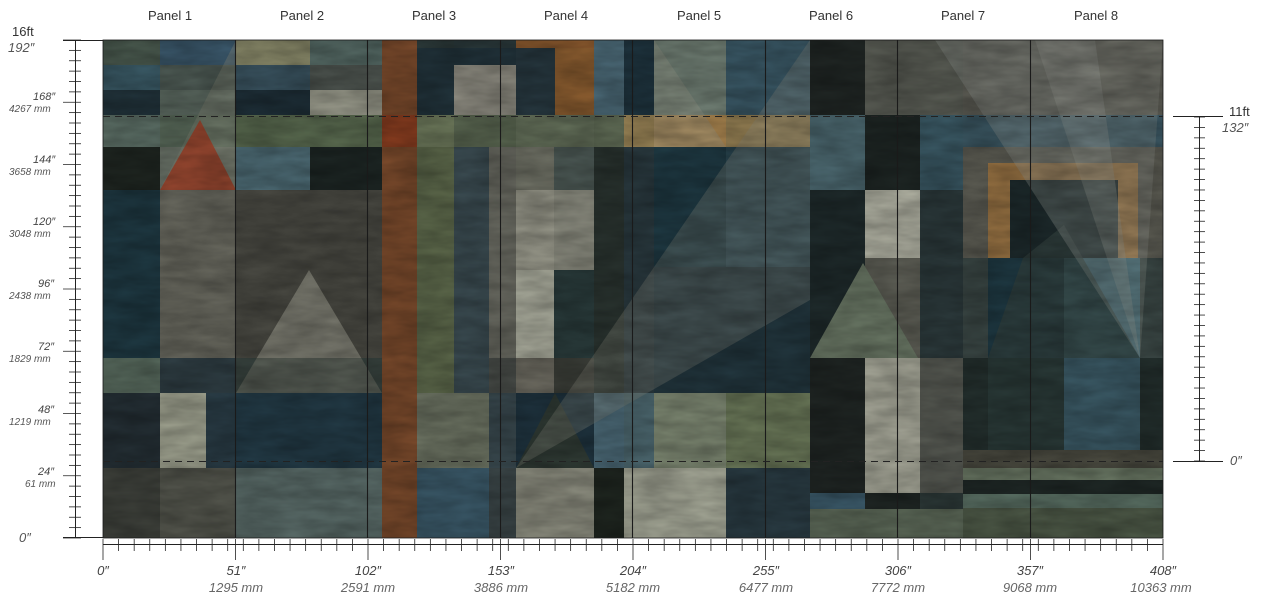 This screenshot has width=1263, height=599. What do you see at coordinates (302, 15) in the screenshot?
I see `panel-label-2: Panel 2` at bounding box center [302, 15].